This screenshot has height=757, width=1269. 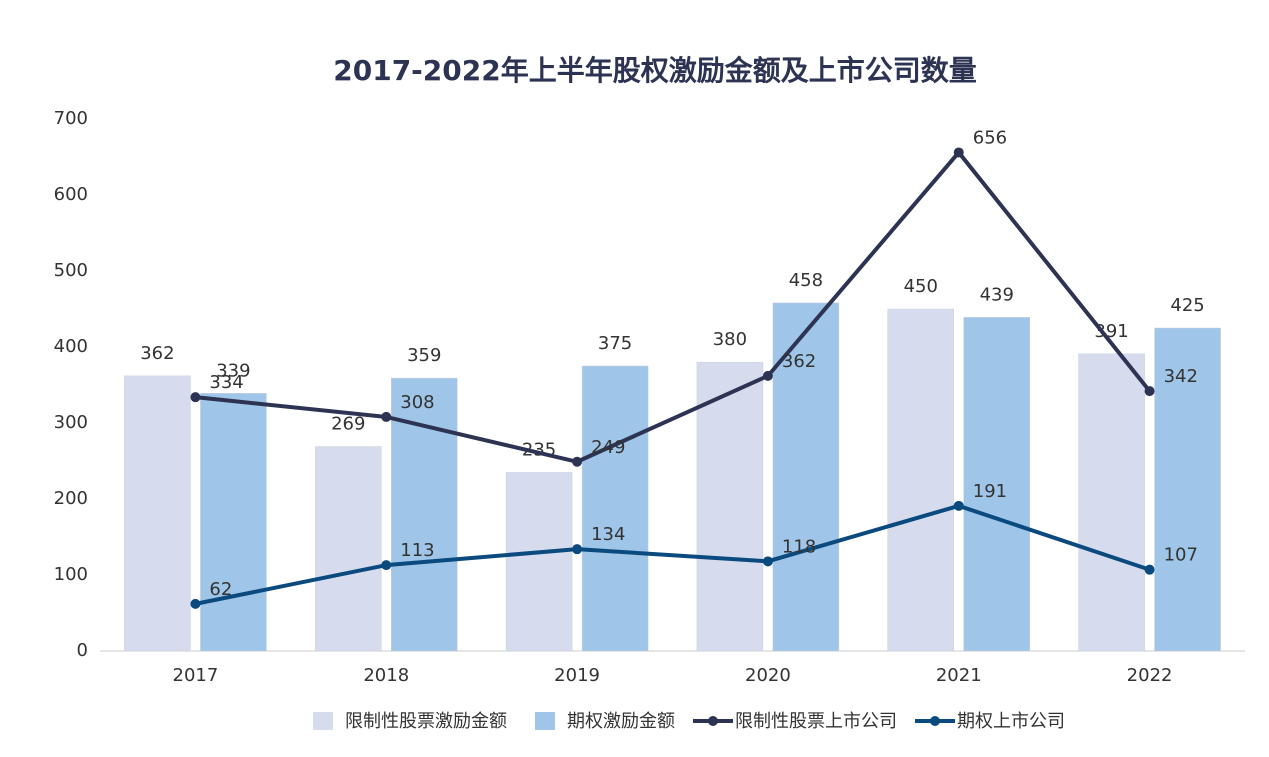 What do you see at coordinates (1187, 305) in the screenshot?
I see `bar-value-label: 425` at bounding box center [1187, 305].